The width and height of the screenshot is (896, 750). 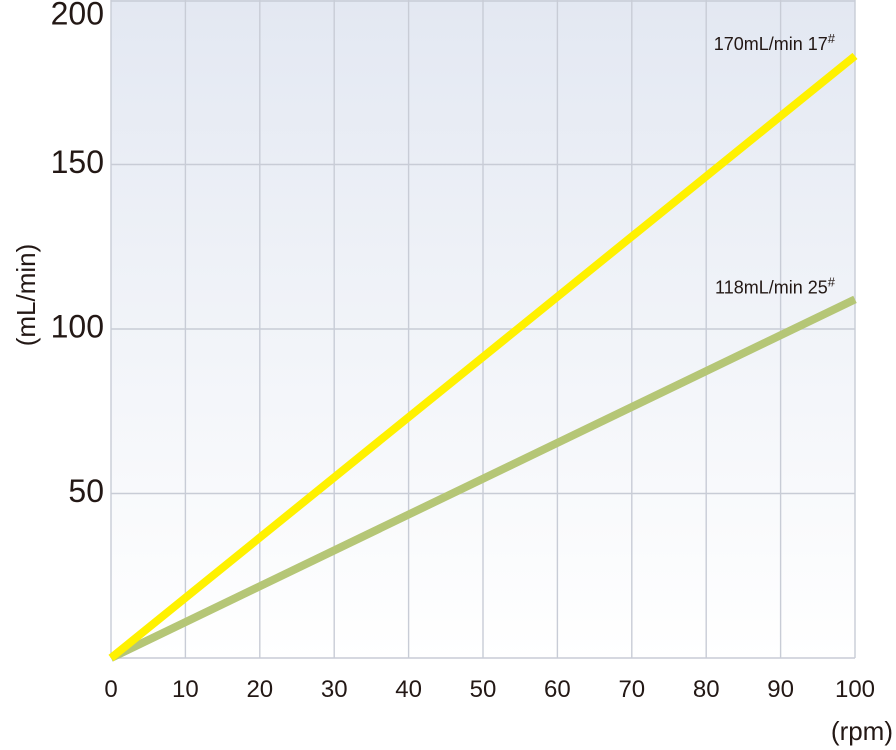 I want to click on series-label-2: 118mL/min 25#, so click(x=775, y=285).